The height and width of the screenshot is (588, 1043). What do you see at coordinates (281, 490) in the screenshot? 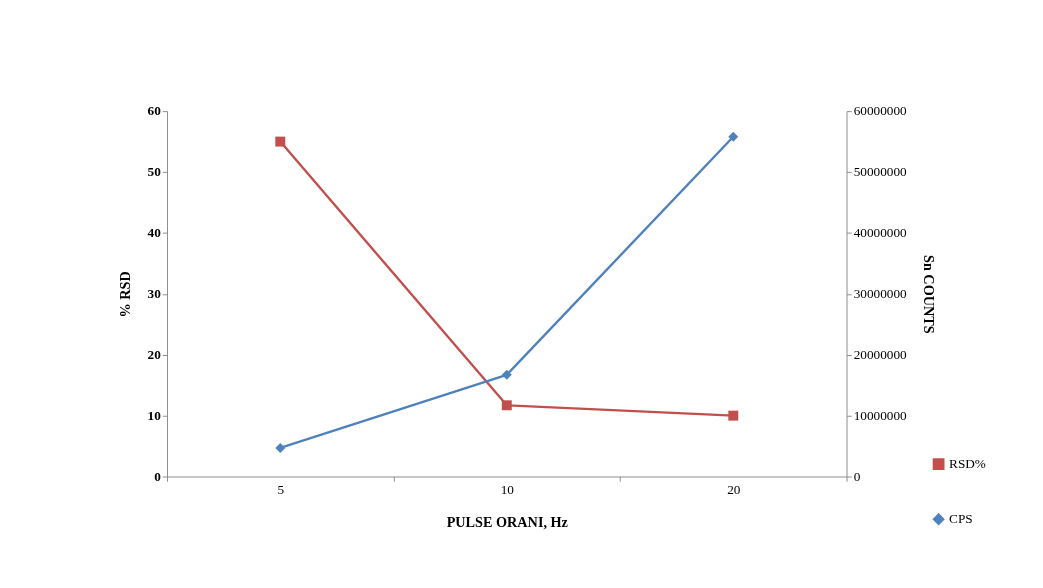
I see `x-tick-label: 5` at bounding box center [281, 490].